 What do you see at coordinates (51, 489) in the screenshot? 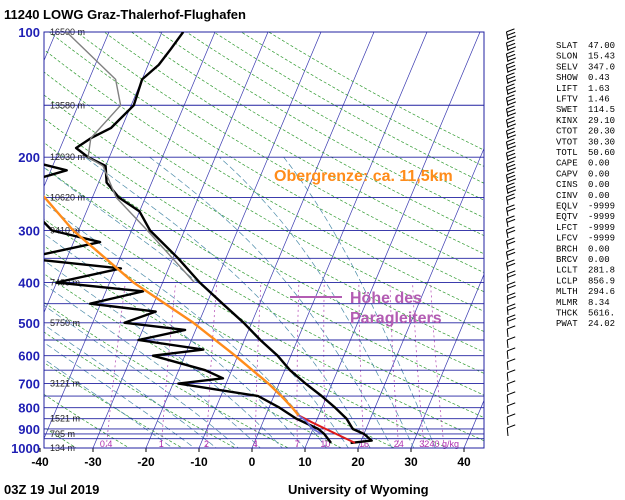
I see `timestamp-label: 03Z 19 Jul 2019` at bounding box center [51, 489].